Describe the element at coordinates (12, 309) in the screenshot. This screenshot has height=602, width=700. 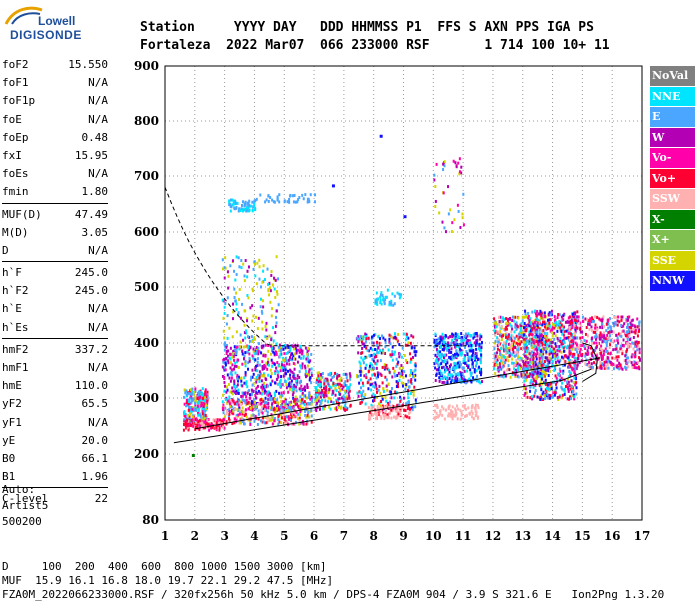
I see `param-name: h`E` at that location.